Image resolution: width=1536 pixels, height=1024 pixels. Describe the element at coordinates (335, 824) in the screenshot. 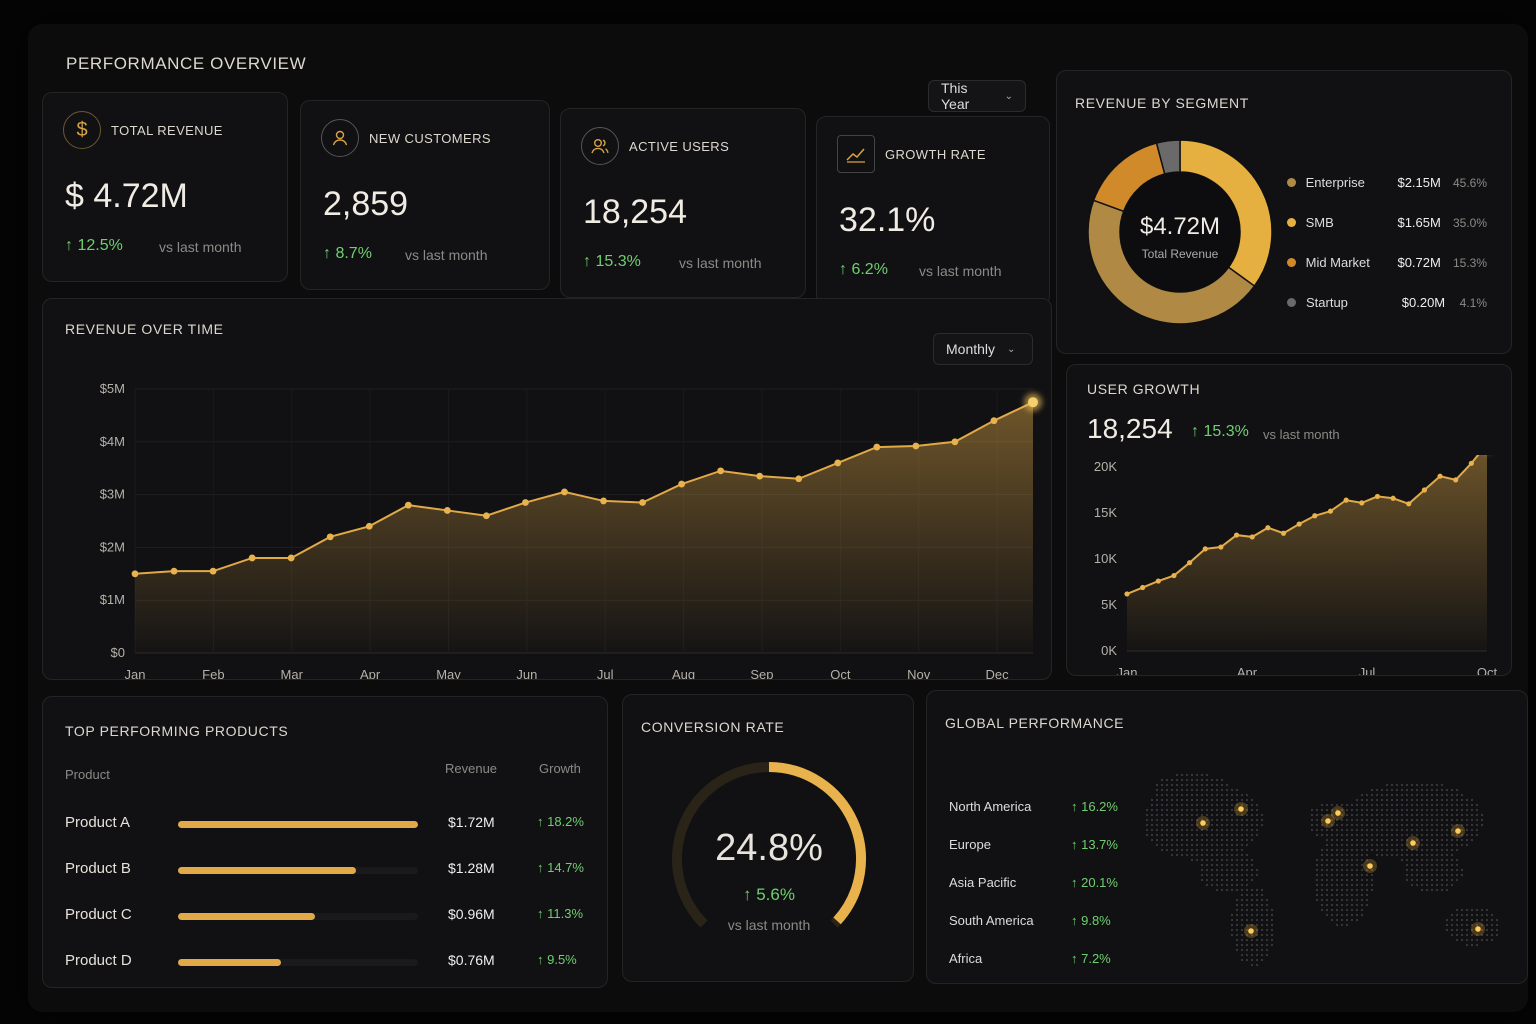

I see `product-row: Product A $1.72M ↑ 18.2%` at that location.